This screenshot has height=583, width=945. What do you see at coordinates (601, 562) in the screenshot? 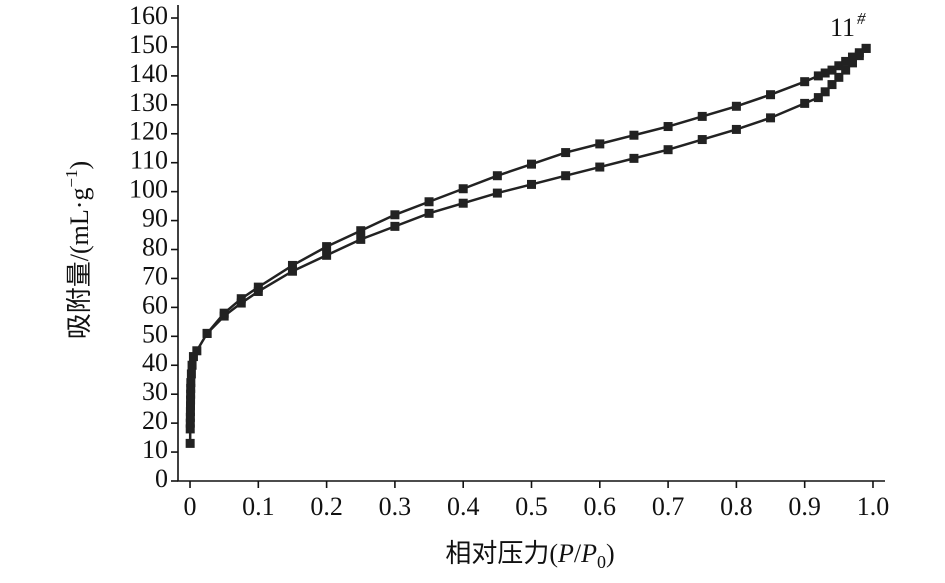
I see `x-title-part: 0` at bounding box center [601, 562].